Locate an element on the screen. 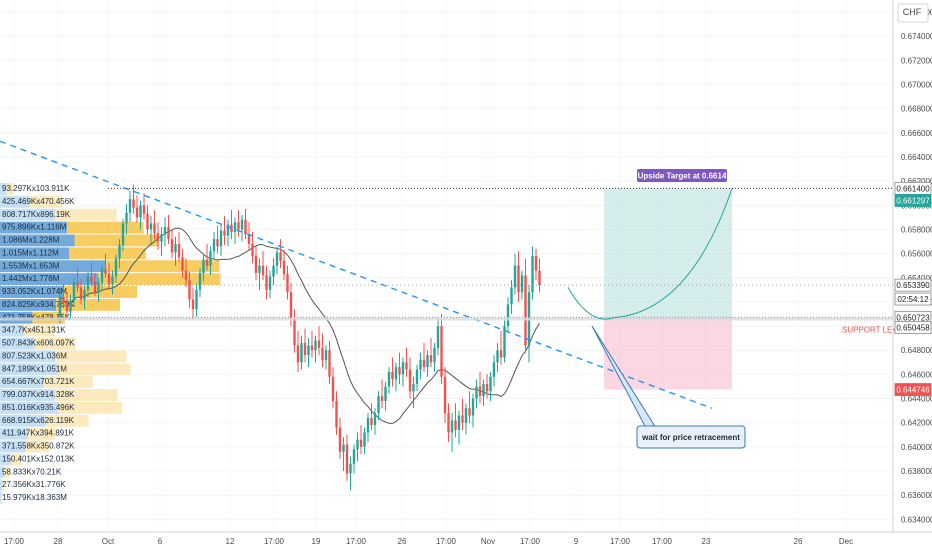 Image resolution: width=932 pixels, height=550 pixels. y-tick-label: 0.670000 is located at coordinates (916, 84).